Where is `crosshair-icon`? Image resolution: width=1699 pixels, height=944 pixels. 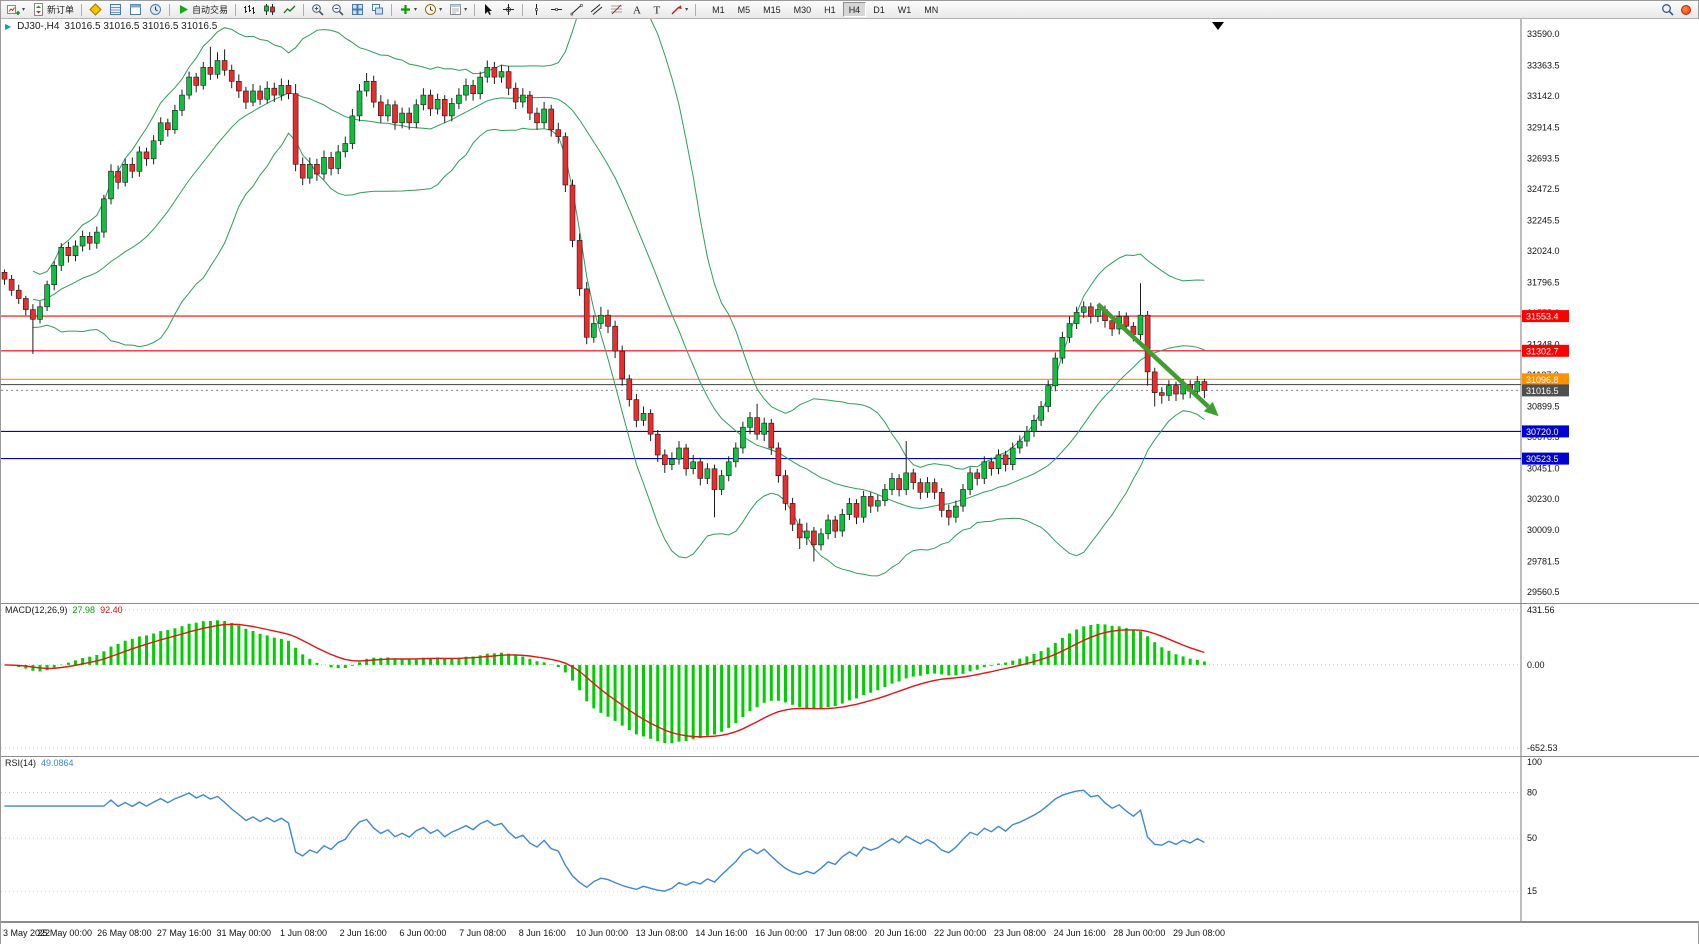 crosshair-icon is located at coordinates (509, 9).